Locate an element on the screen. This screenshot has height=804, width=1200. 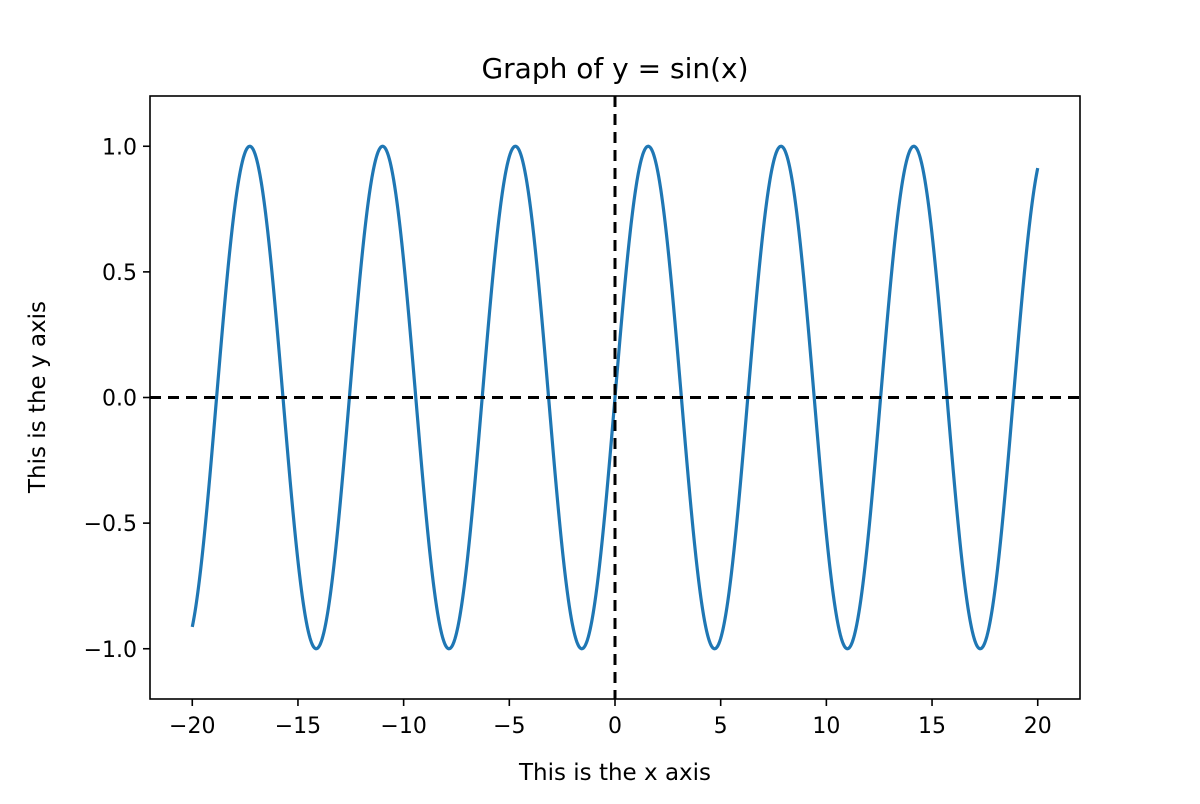
y-tick-label: 1.0 is located at coordinates (119, 147).